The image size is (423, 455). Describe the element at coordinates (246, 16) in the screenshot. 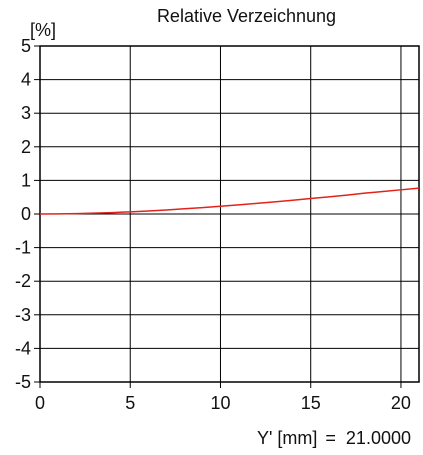

I see `chart-title: Relative Verzeichnung` at that location.